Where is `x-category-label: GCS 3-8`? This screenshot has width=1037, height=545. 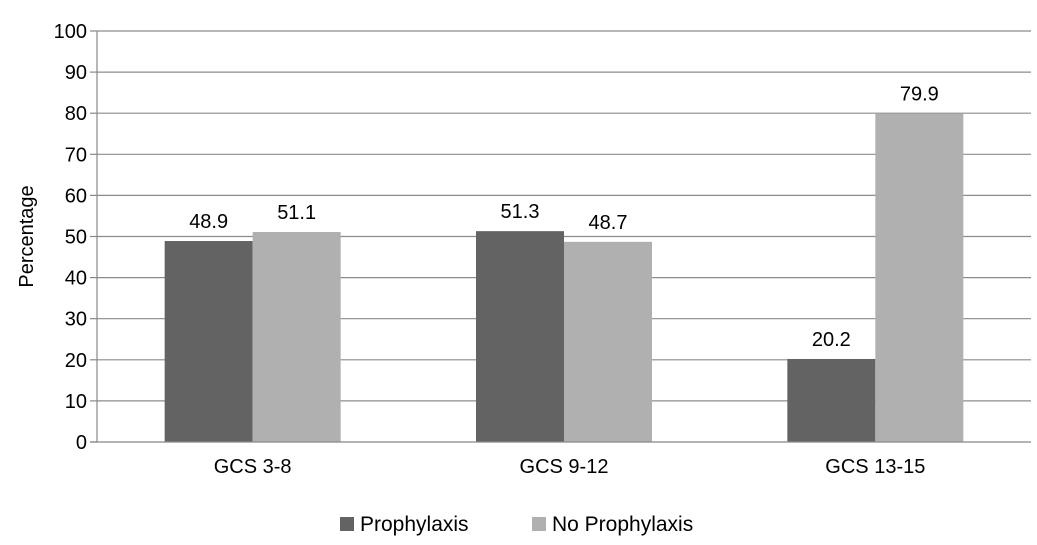
x-category-label: GCS 3-8 is located at coordinates (253, 467).